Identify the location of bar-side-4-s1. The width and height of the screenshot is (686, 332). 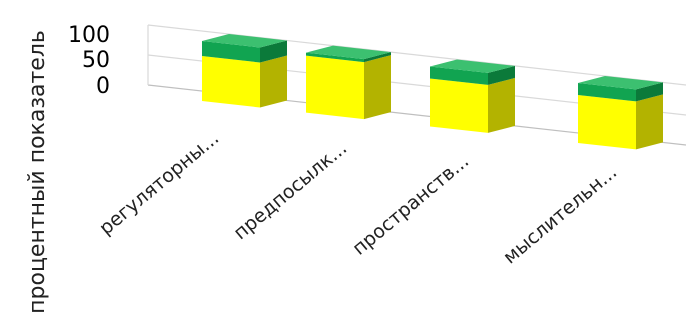
(649, 122).